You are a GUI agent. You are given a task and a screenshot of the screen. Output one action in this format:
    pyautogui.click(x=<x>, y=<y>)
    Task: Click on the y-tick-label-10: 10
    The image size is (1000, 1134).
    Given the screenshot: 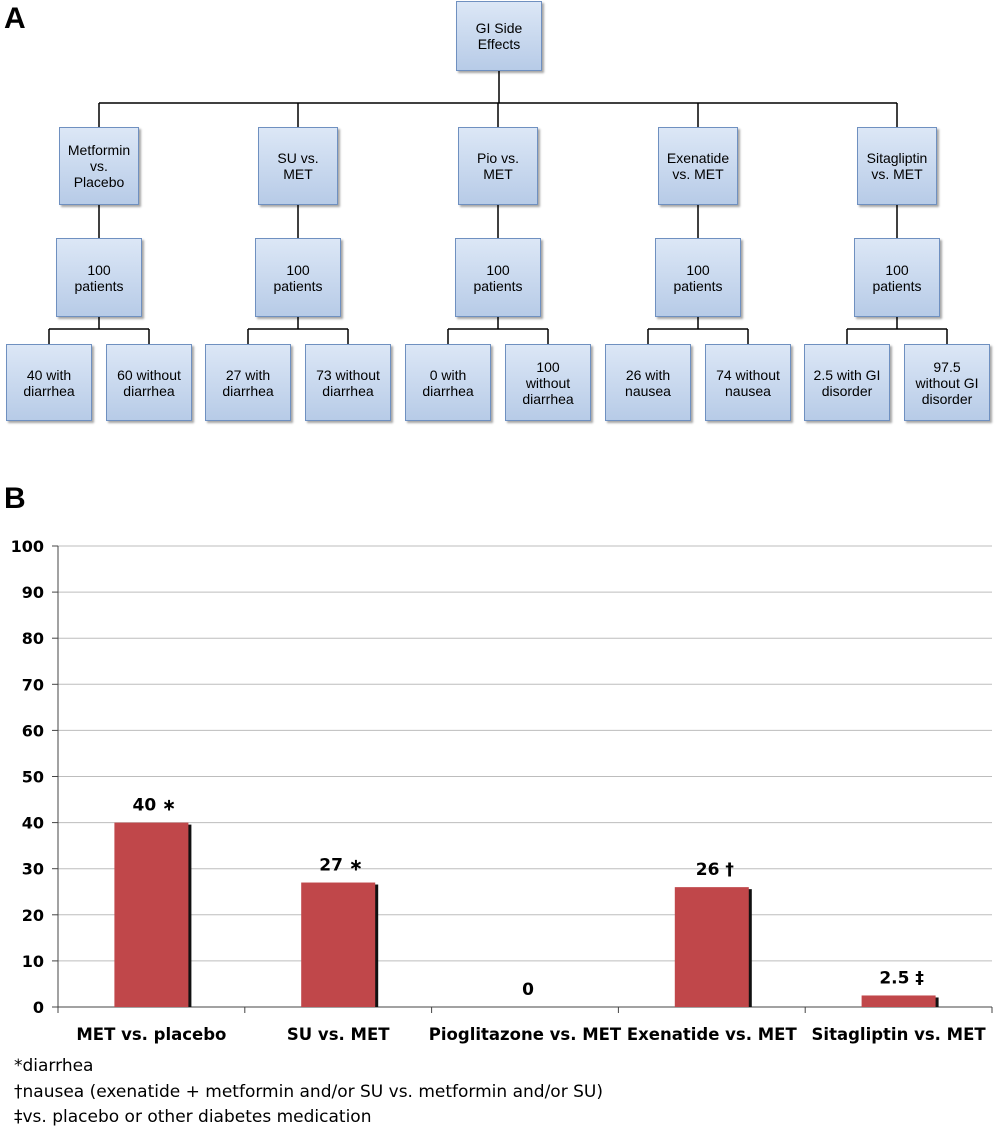 What is the action you would take?
    pyautogui.click(x=33, y=961)
    